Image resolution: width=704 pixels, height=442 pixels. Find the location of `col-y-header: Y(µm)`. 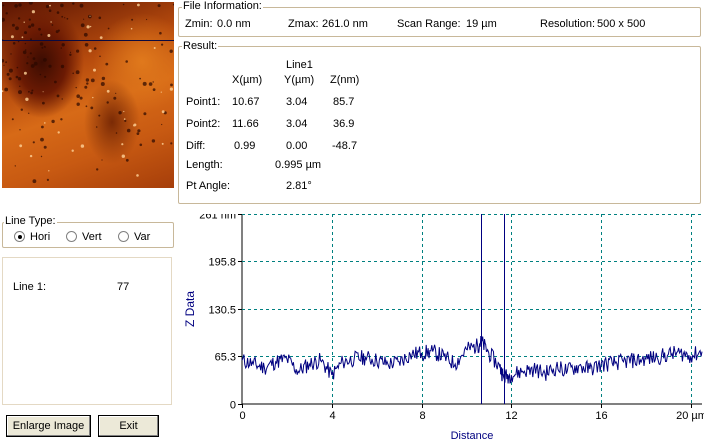

col-y-header: Y(µm) is located at coordinates (299, 80).